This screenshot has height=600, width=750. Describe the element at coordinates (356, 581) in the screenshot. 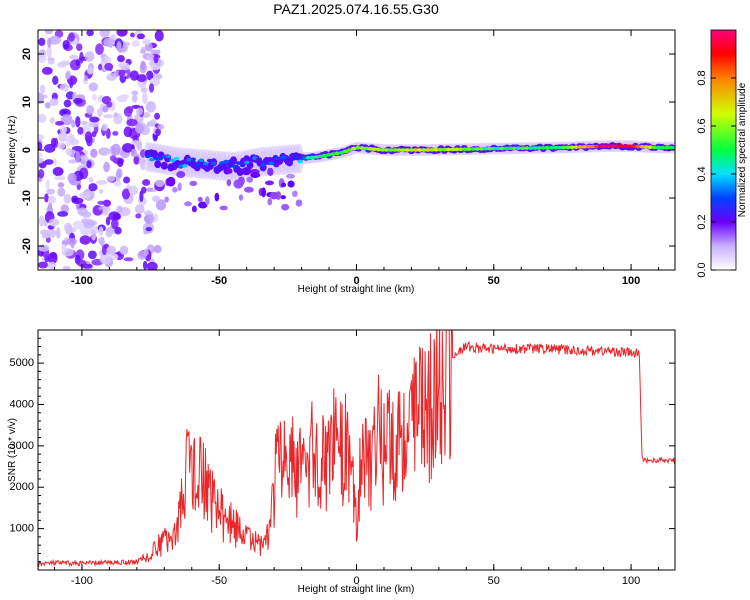

I see `snr-x-tick-label: 0` at that location.